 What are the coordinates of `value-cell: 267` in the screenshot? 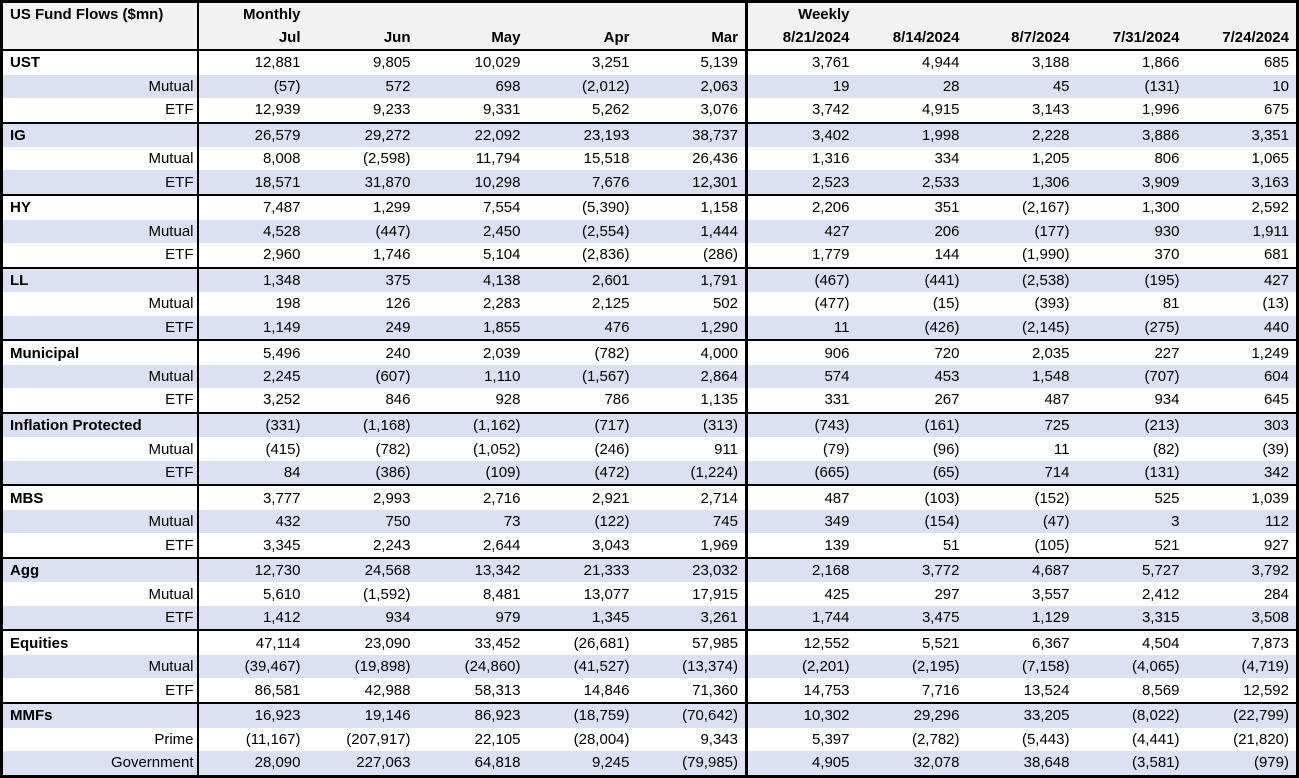 It's located at (947, 400).